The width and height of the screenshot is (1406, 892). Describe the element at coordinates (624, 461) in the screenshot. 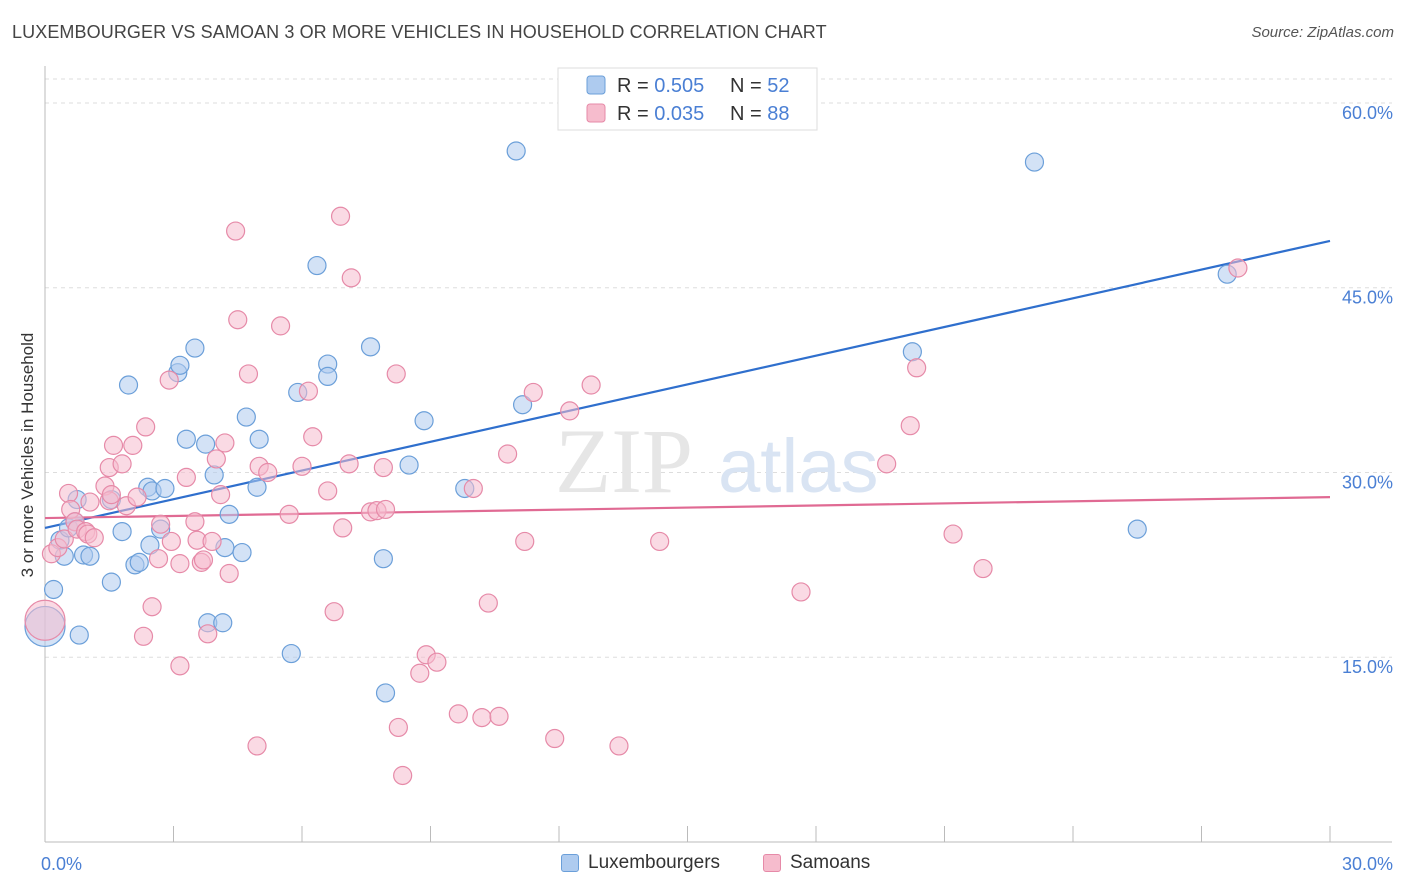

I see `watermark-zip: ZIP` at that location.